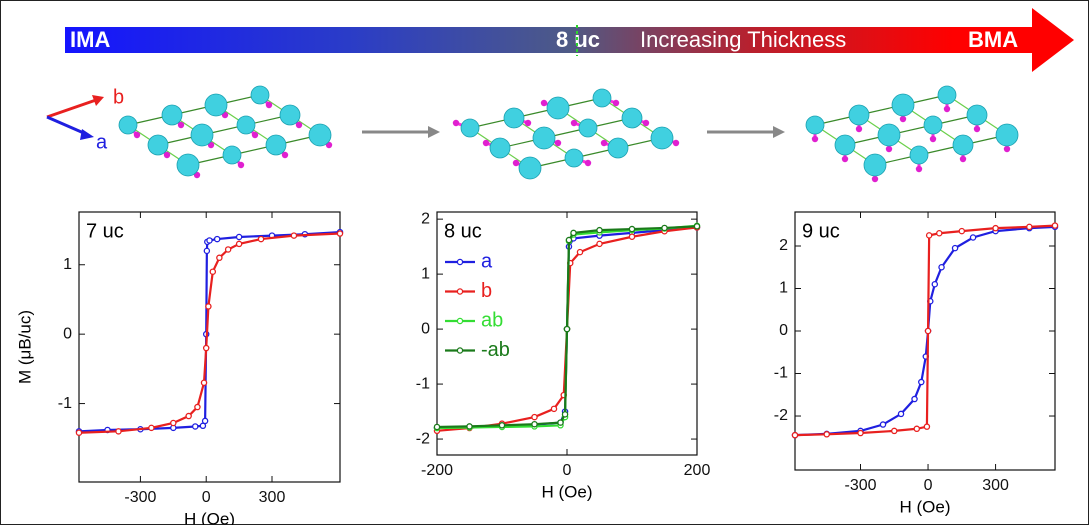 The image size is (1089, 525). Describe the element at coordinates (423, 383) in the screenshot. I see `y-tick-label: -1` at that location.